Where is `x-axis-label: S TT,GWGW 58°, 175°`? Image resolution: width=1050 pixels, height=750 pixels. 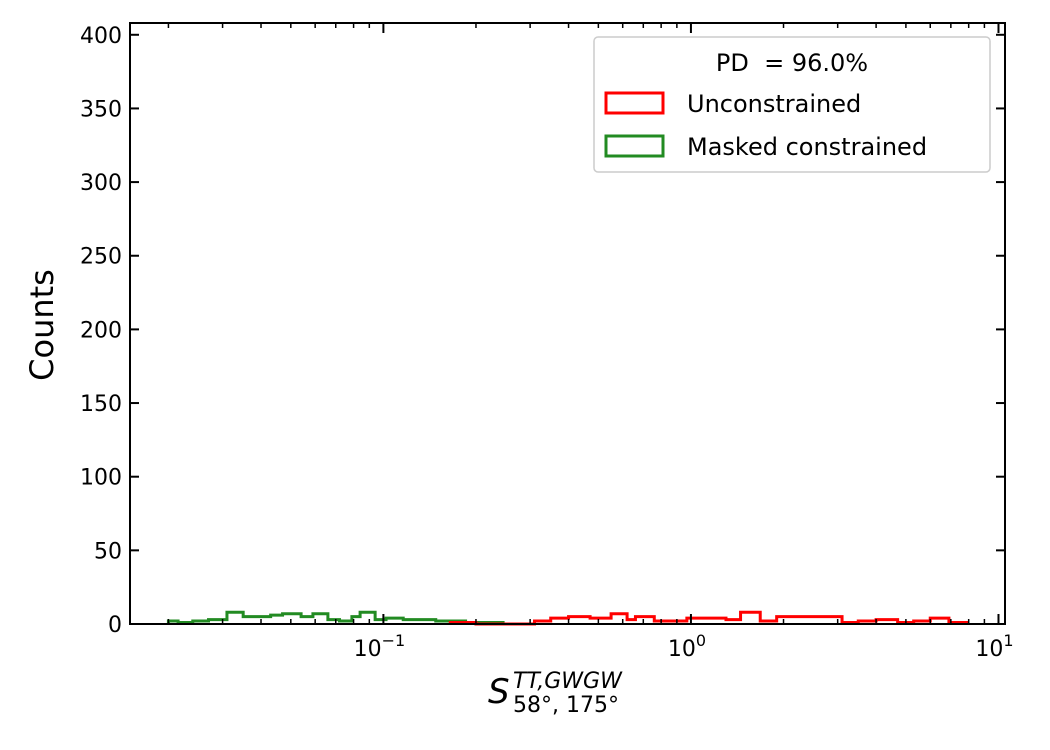 x-axis-label: S TT,GWGW 58°, 175° is located at coordinates (555, 693).